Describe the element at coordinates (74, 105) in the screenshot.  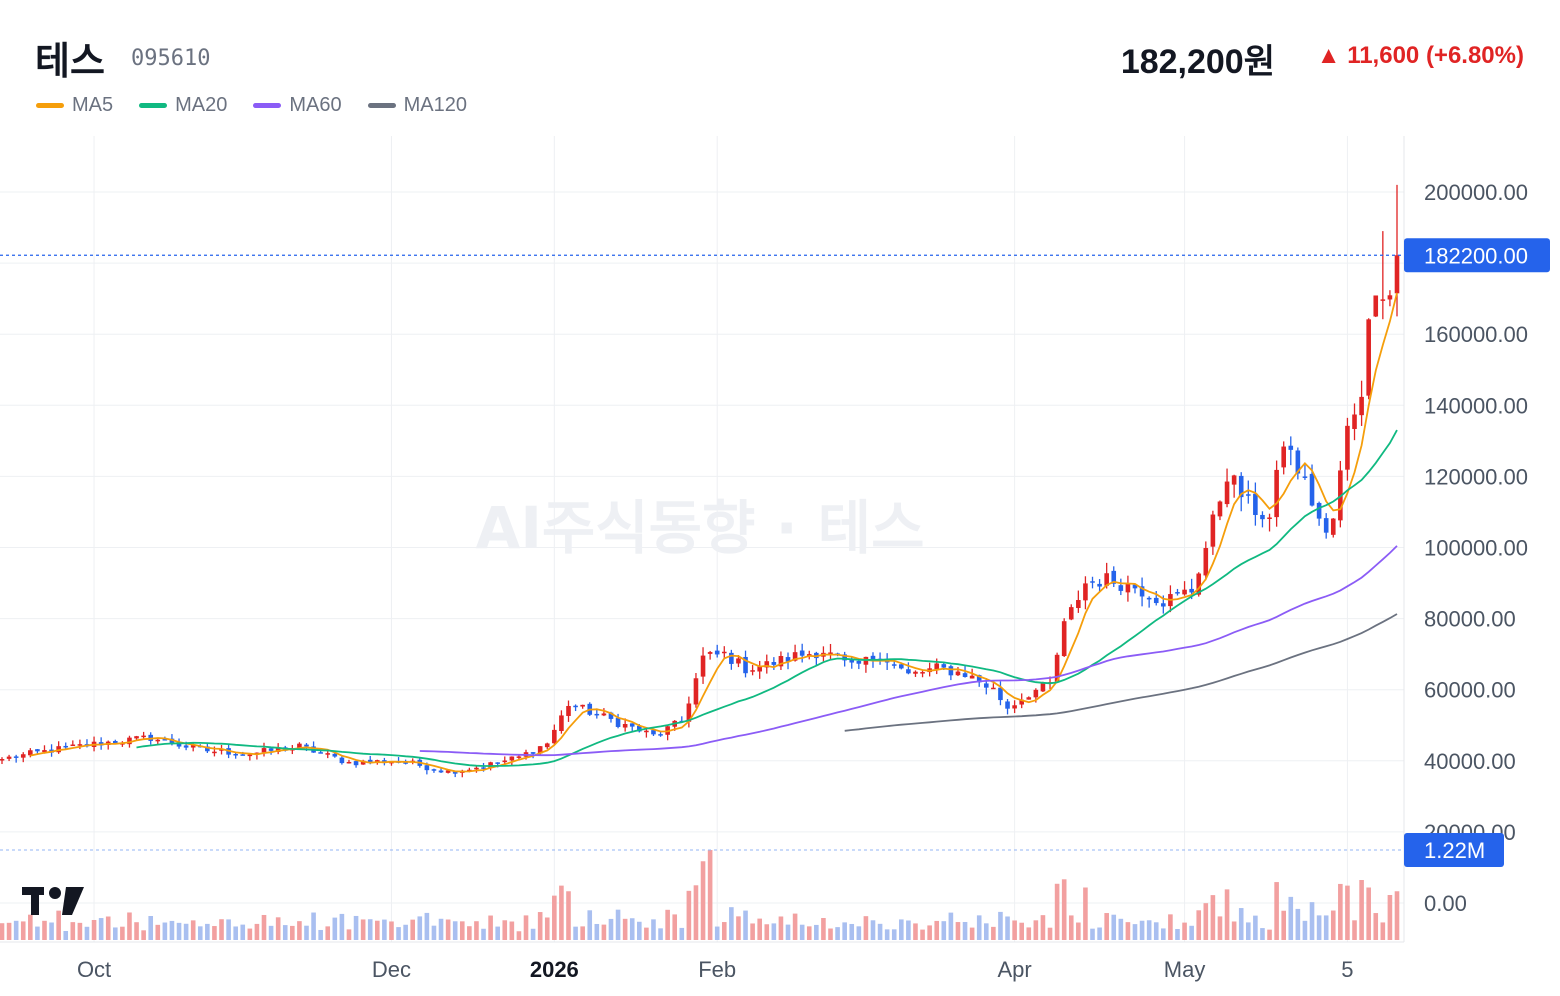
I see `legend-item-ma5: MA5` at that location.